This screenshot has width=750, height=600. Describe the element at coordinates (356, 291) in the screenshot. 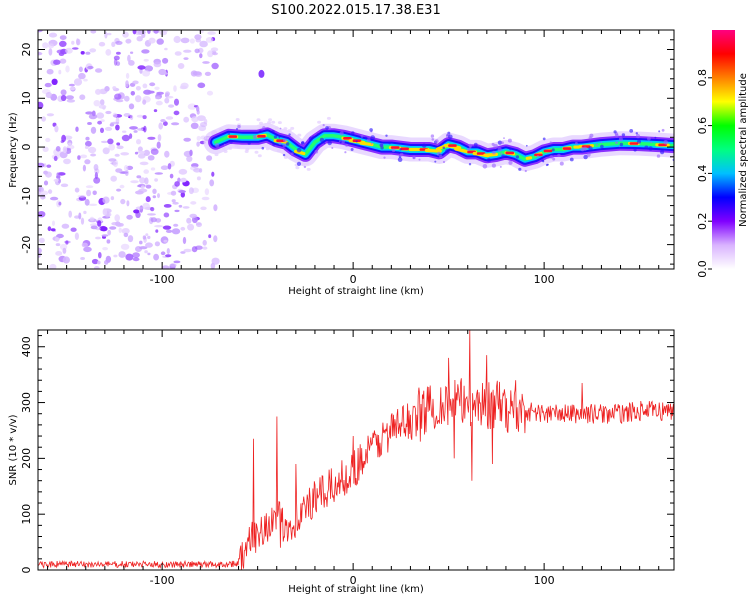

I see `spectrogram-xlabel: Height of straight line (km)` at that location.